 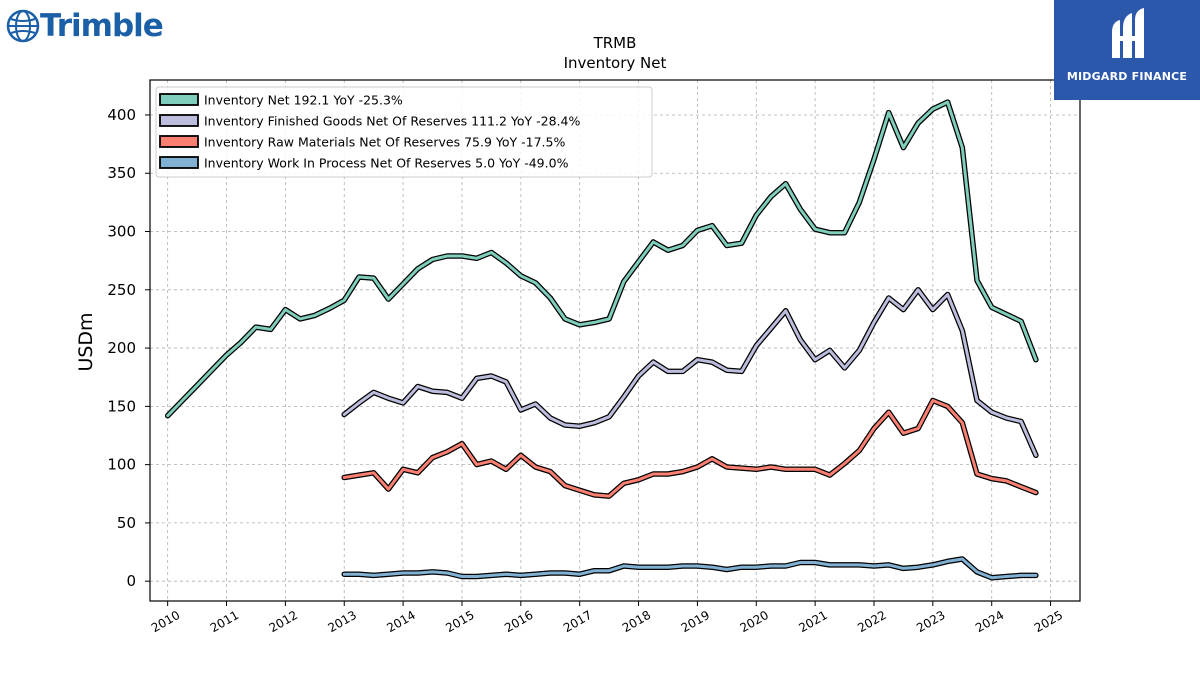 I want to click on x-tick-label: 2015, so click(x=459, y=621).